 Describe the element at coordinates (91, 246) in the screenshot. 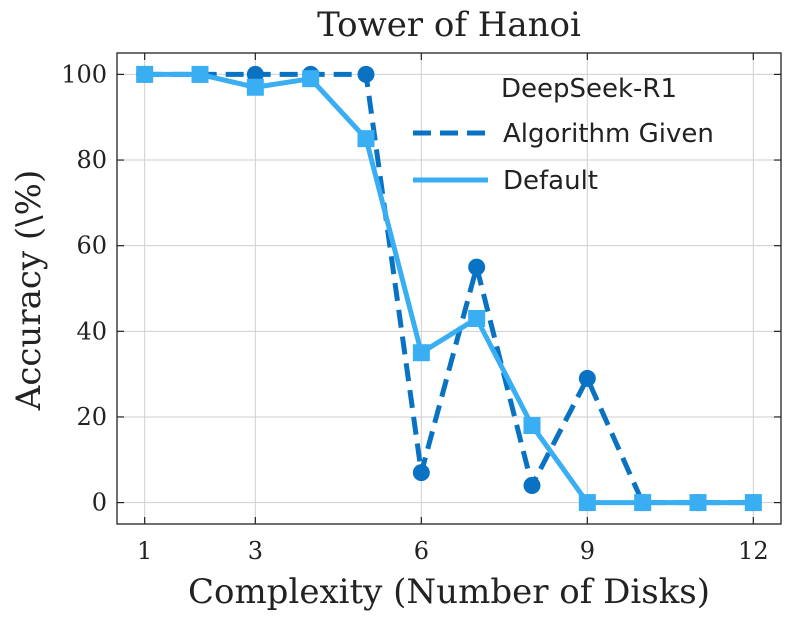

I see `y-tick-label: 60` at that location.